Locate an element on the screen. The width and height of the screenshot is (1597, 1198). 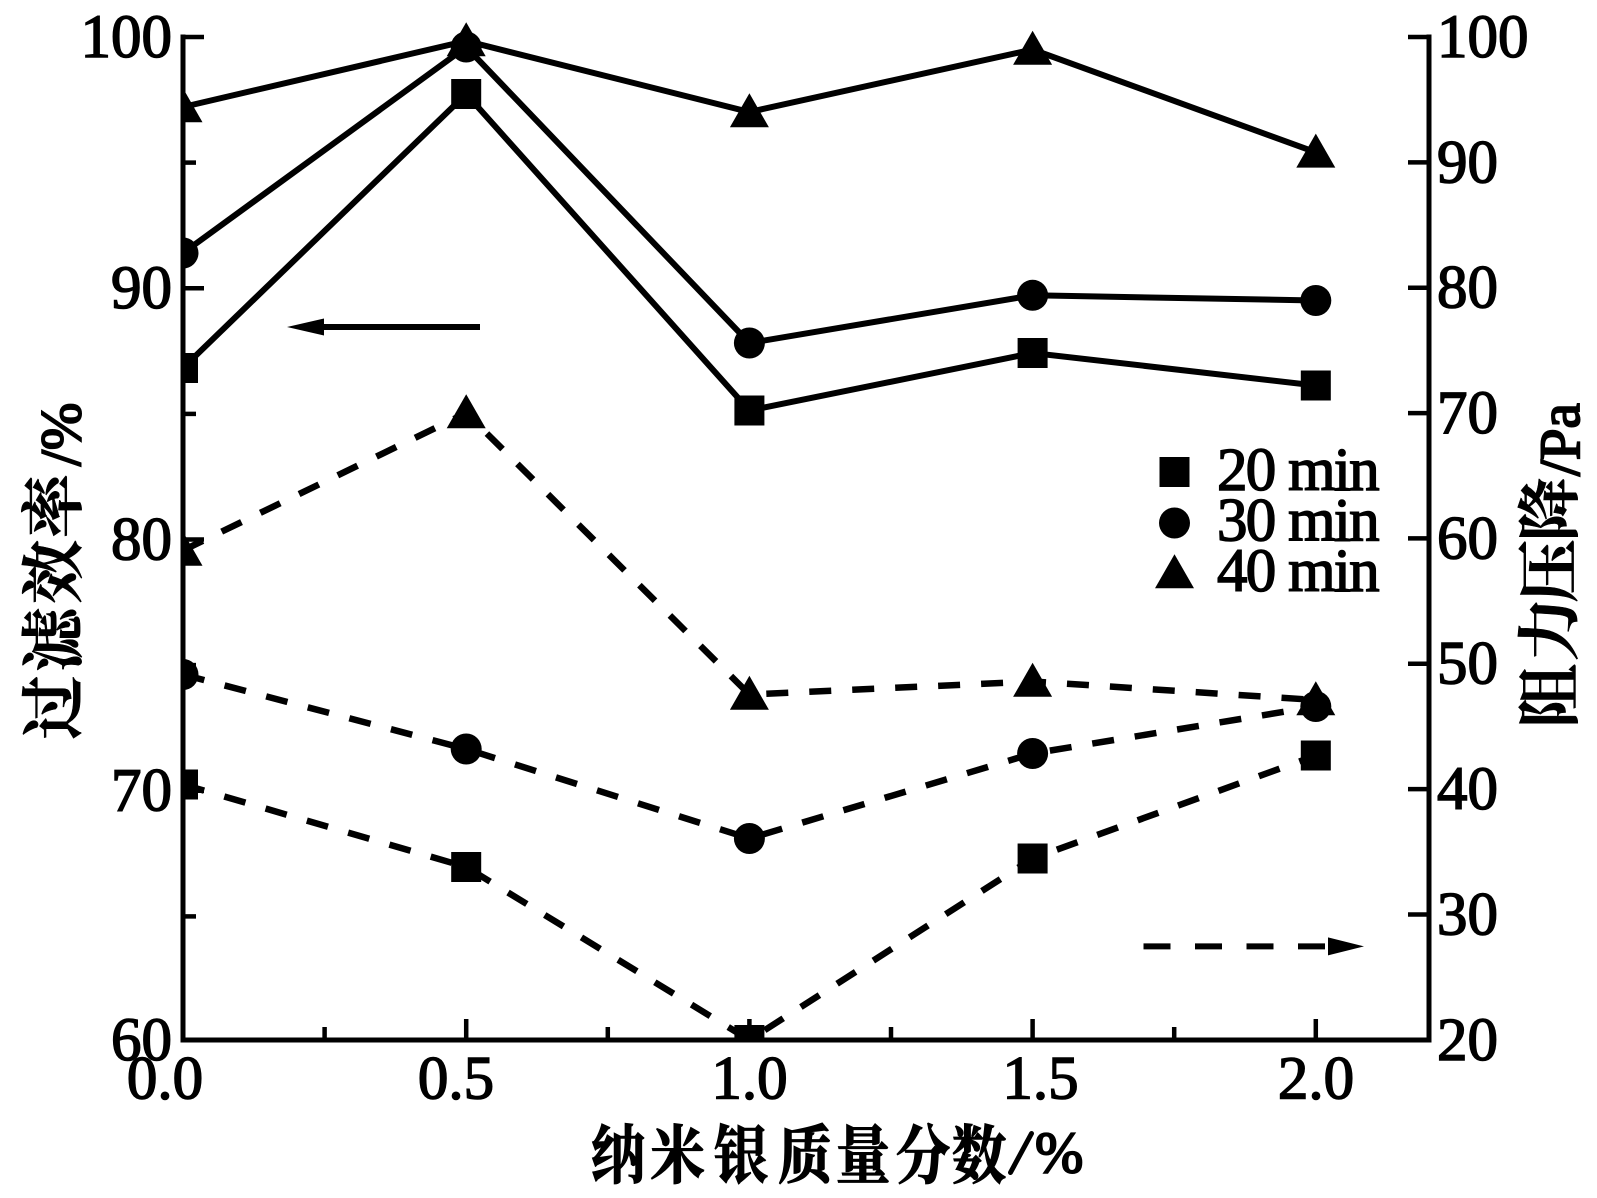
svg-text: 30 is located at coordinates (1467, 914).